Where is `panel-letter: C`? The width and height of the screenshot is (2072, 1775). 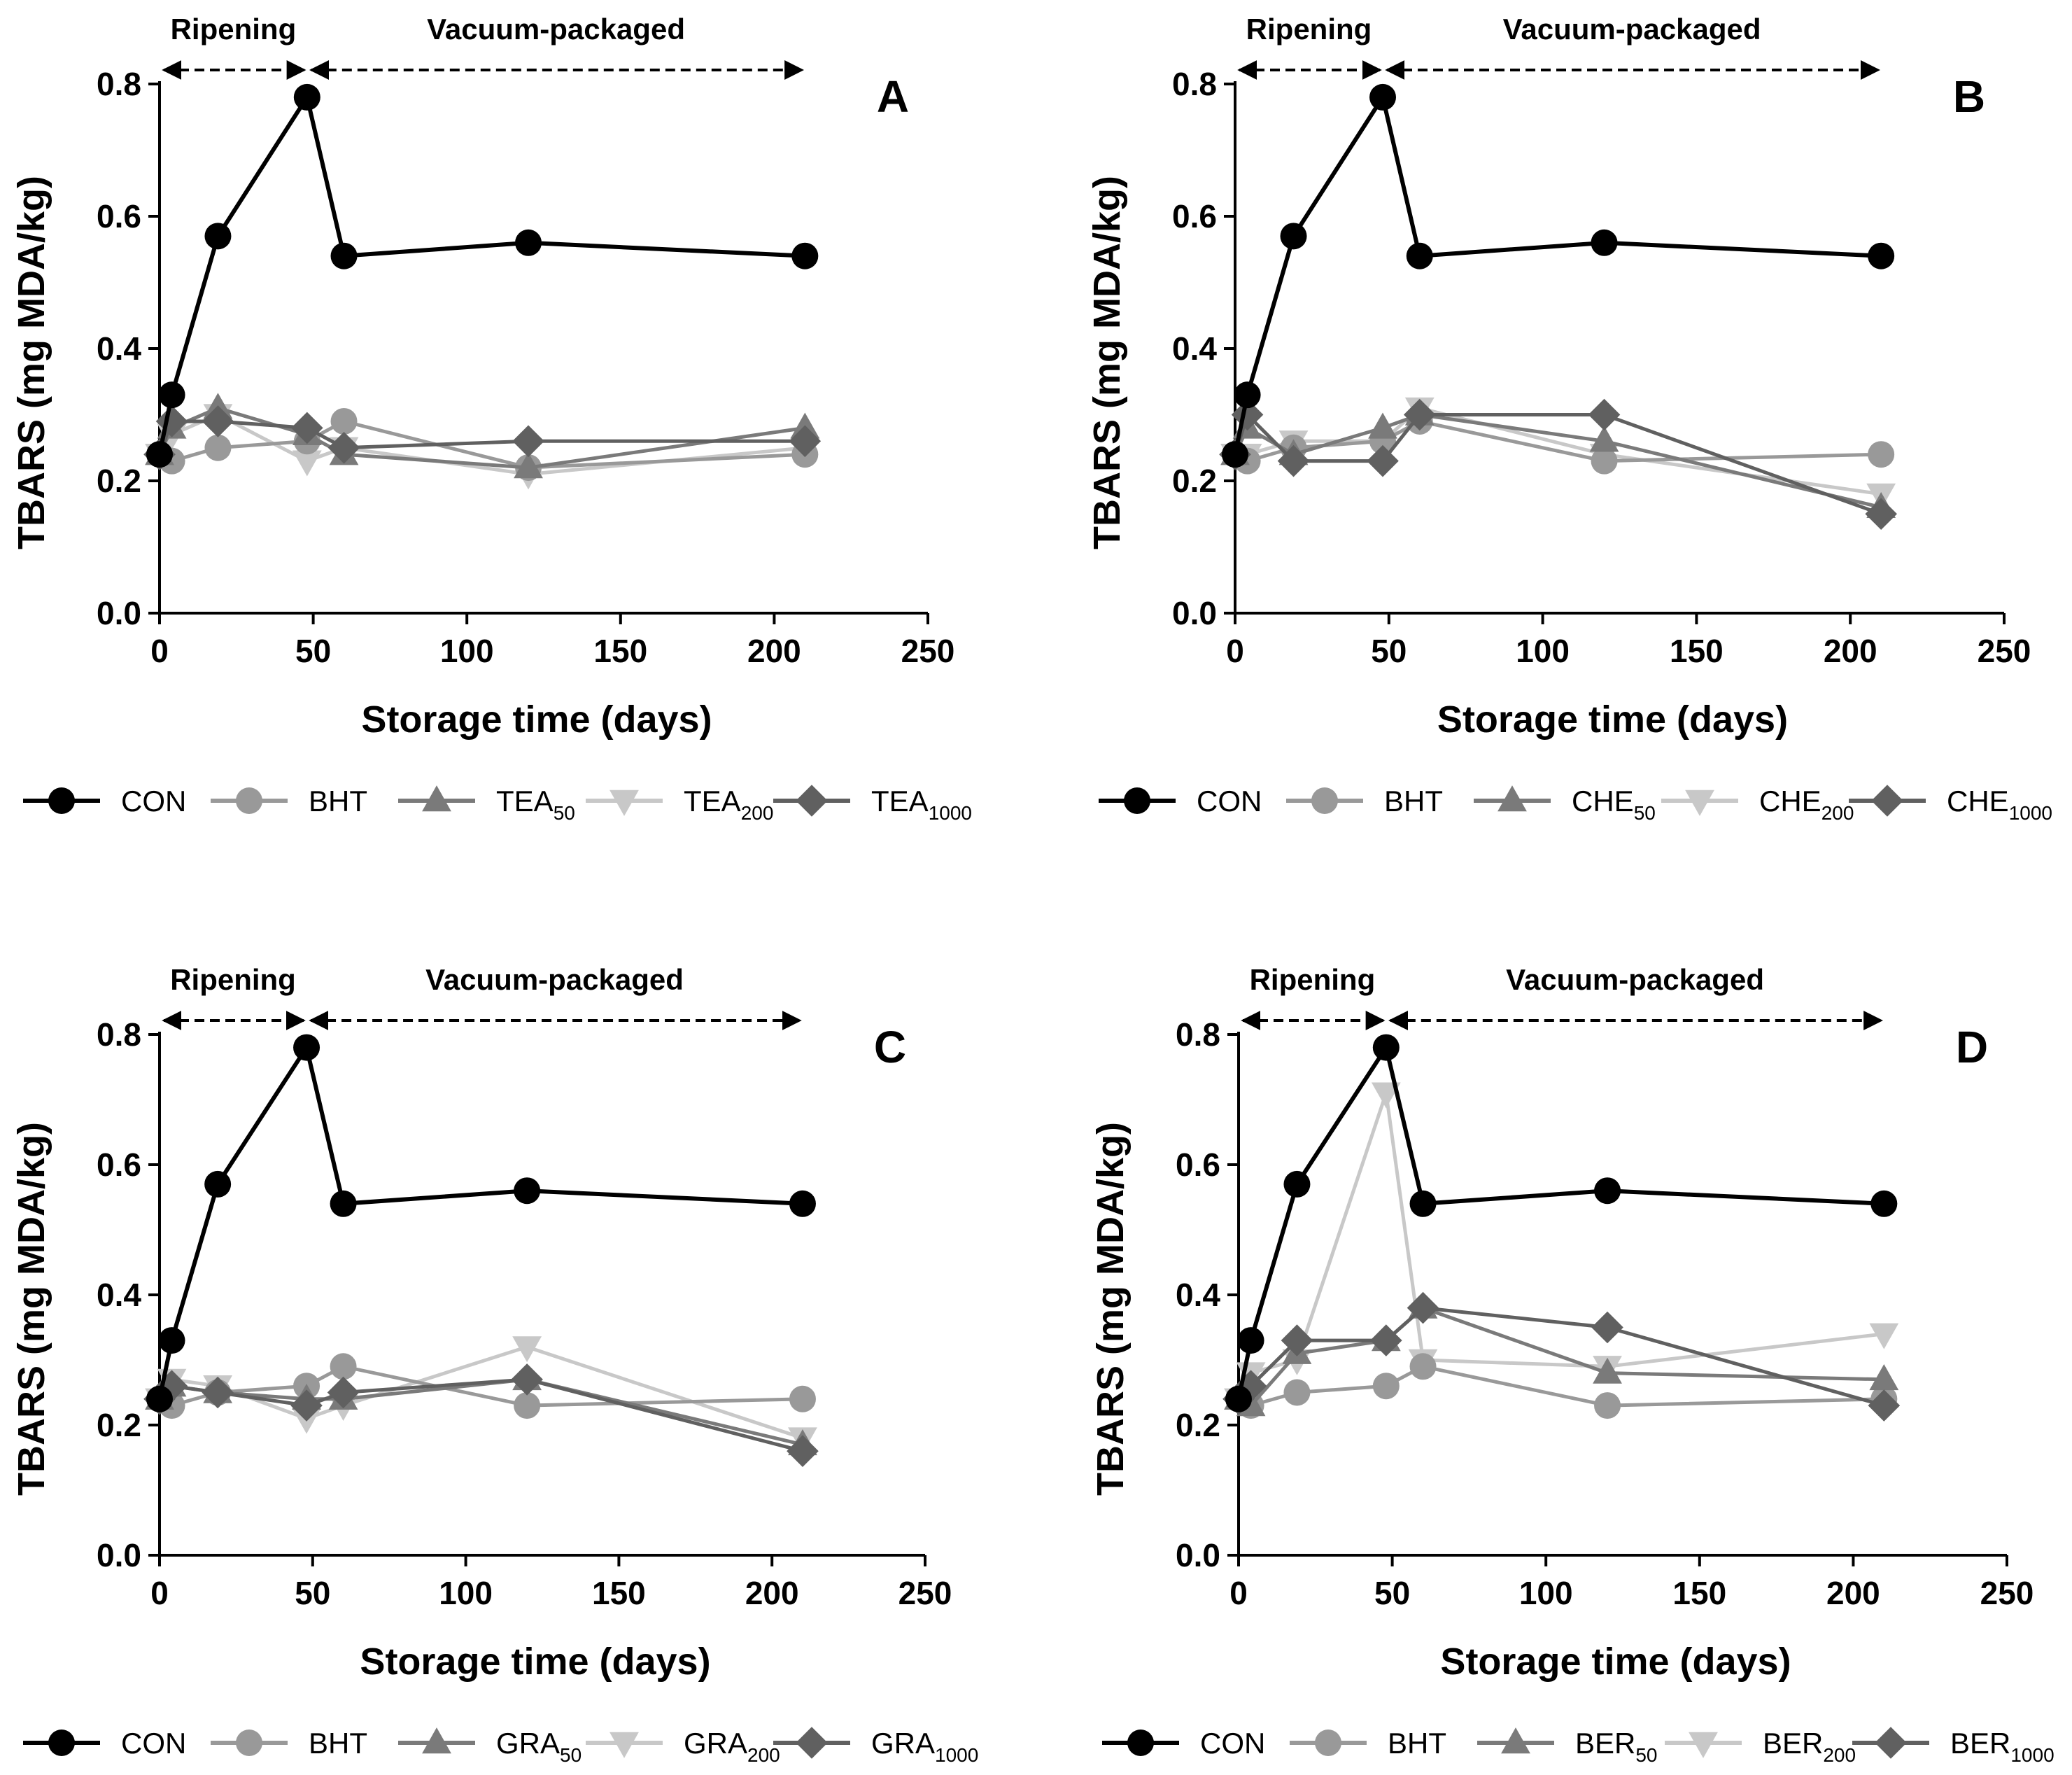 panel-letter: C is located at coordinates (890, 1047).